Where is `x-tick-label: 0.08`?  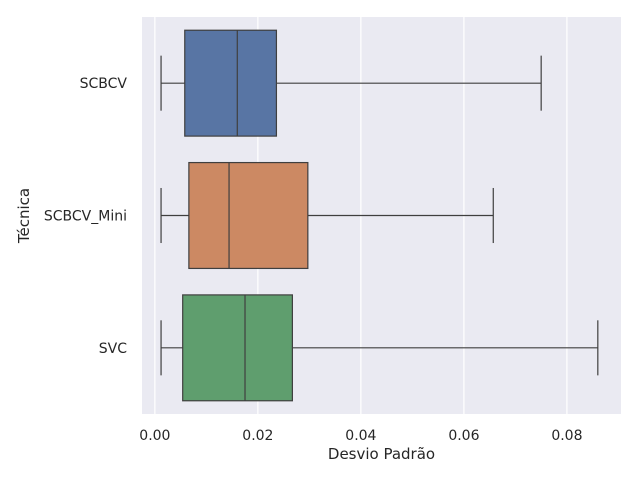
x-tick-label: 0.08 is located at coordinates (566, 436).